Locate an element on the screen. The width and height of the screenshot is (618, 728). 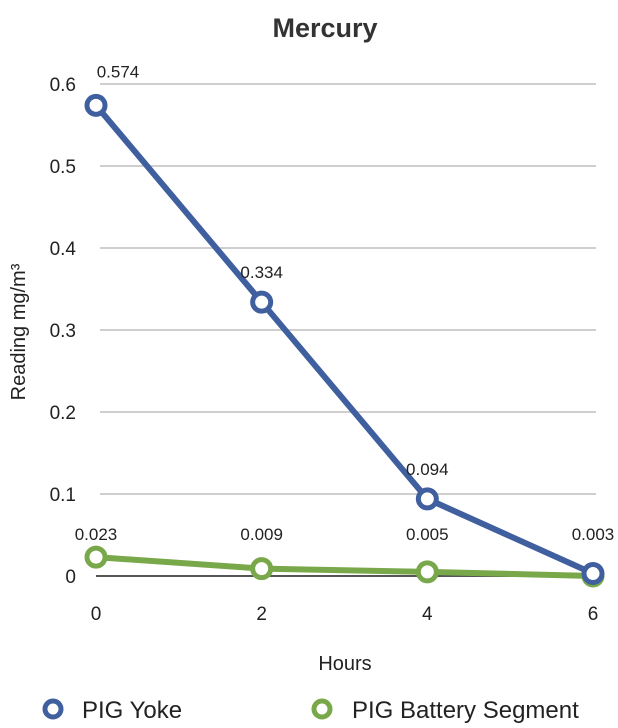
y-tick-label: 0.1 is located at coordinates (63, 495).